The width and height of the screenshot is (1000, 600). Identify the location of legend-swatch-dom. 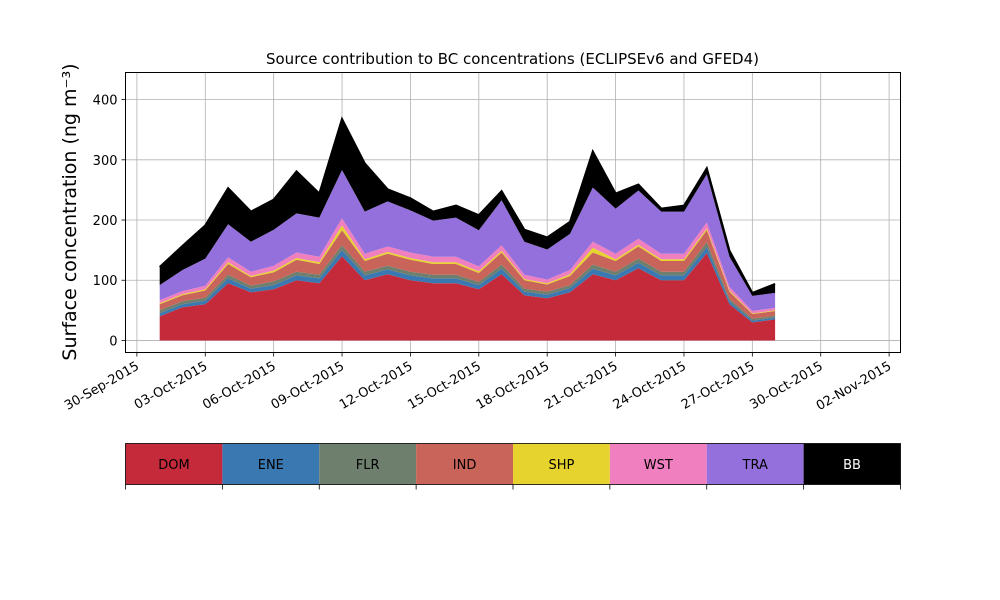
(174, 464).